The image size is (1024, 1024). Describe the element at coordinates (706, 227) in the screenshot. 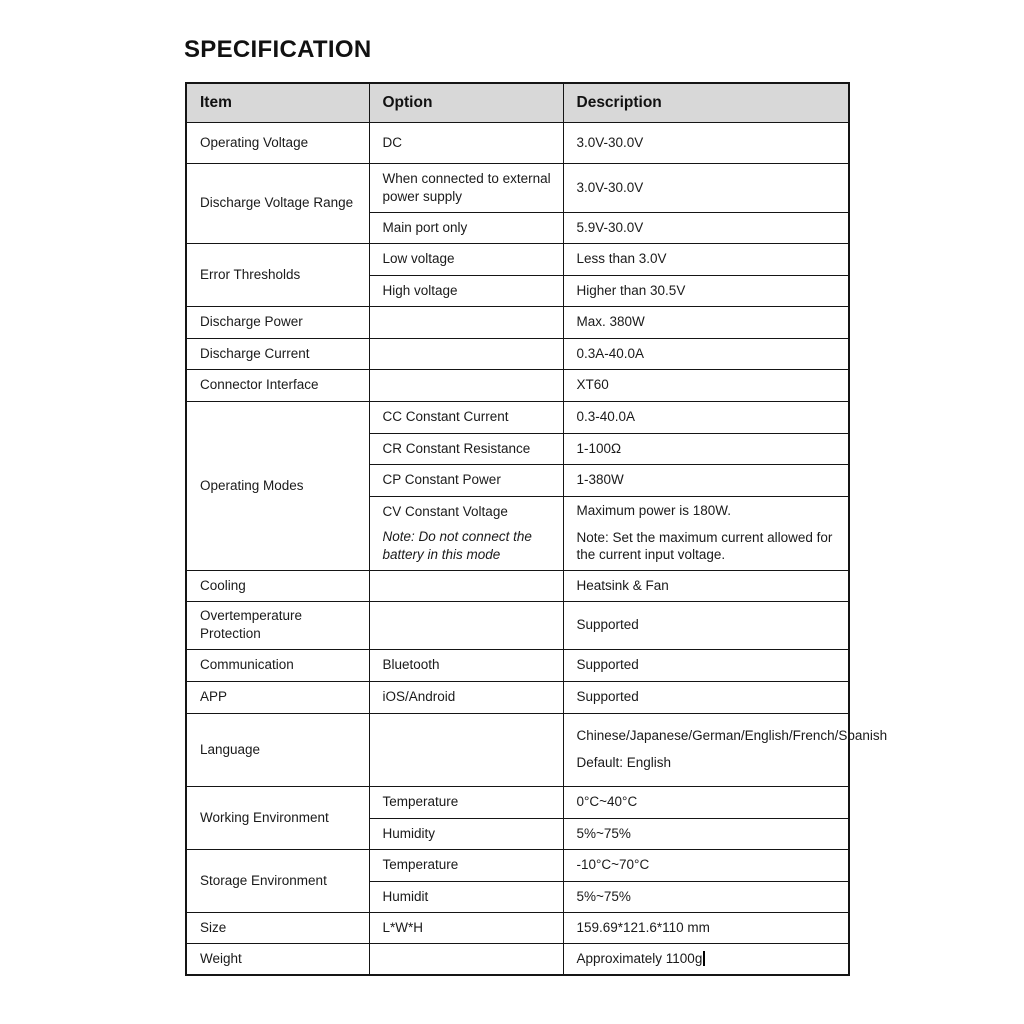

I see `description-cell: 5.9V-30.0V` at that location.